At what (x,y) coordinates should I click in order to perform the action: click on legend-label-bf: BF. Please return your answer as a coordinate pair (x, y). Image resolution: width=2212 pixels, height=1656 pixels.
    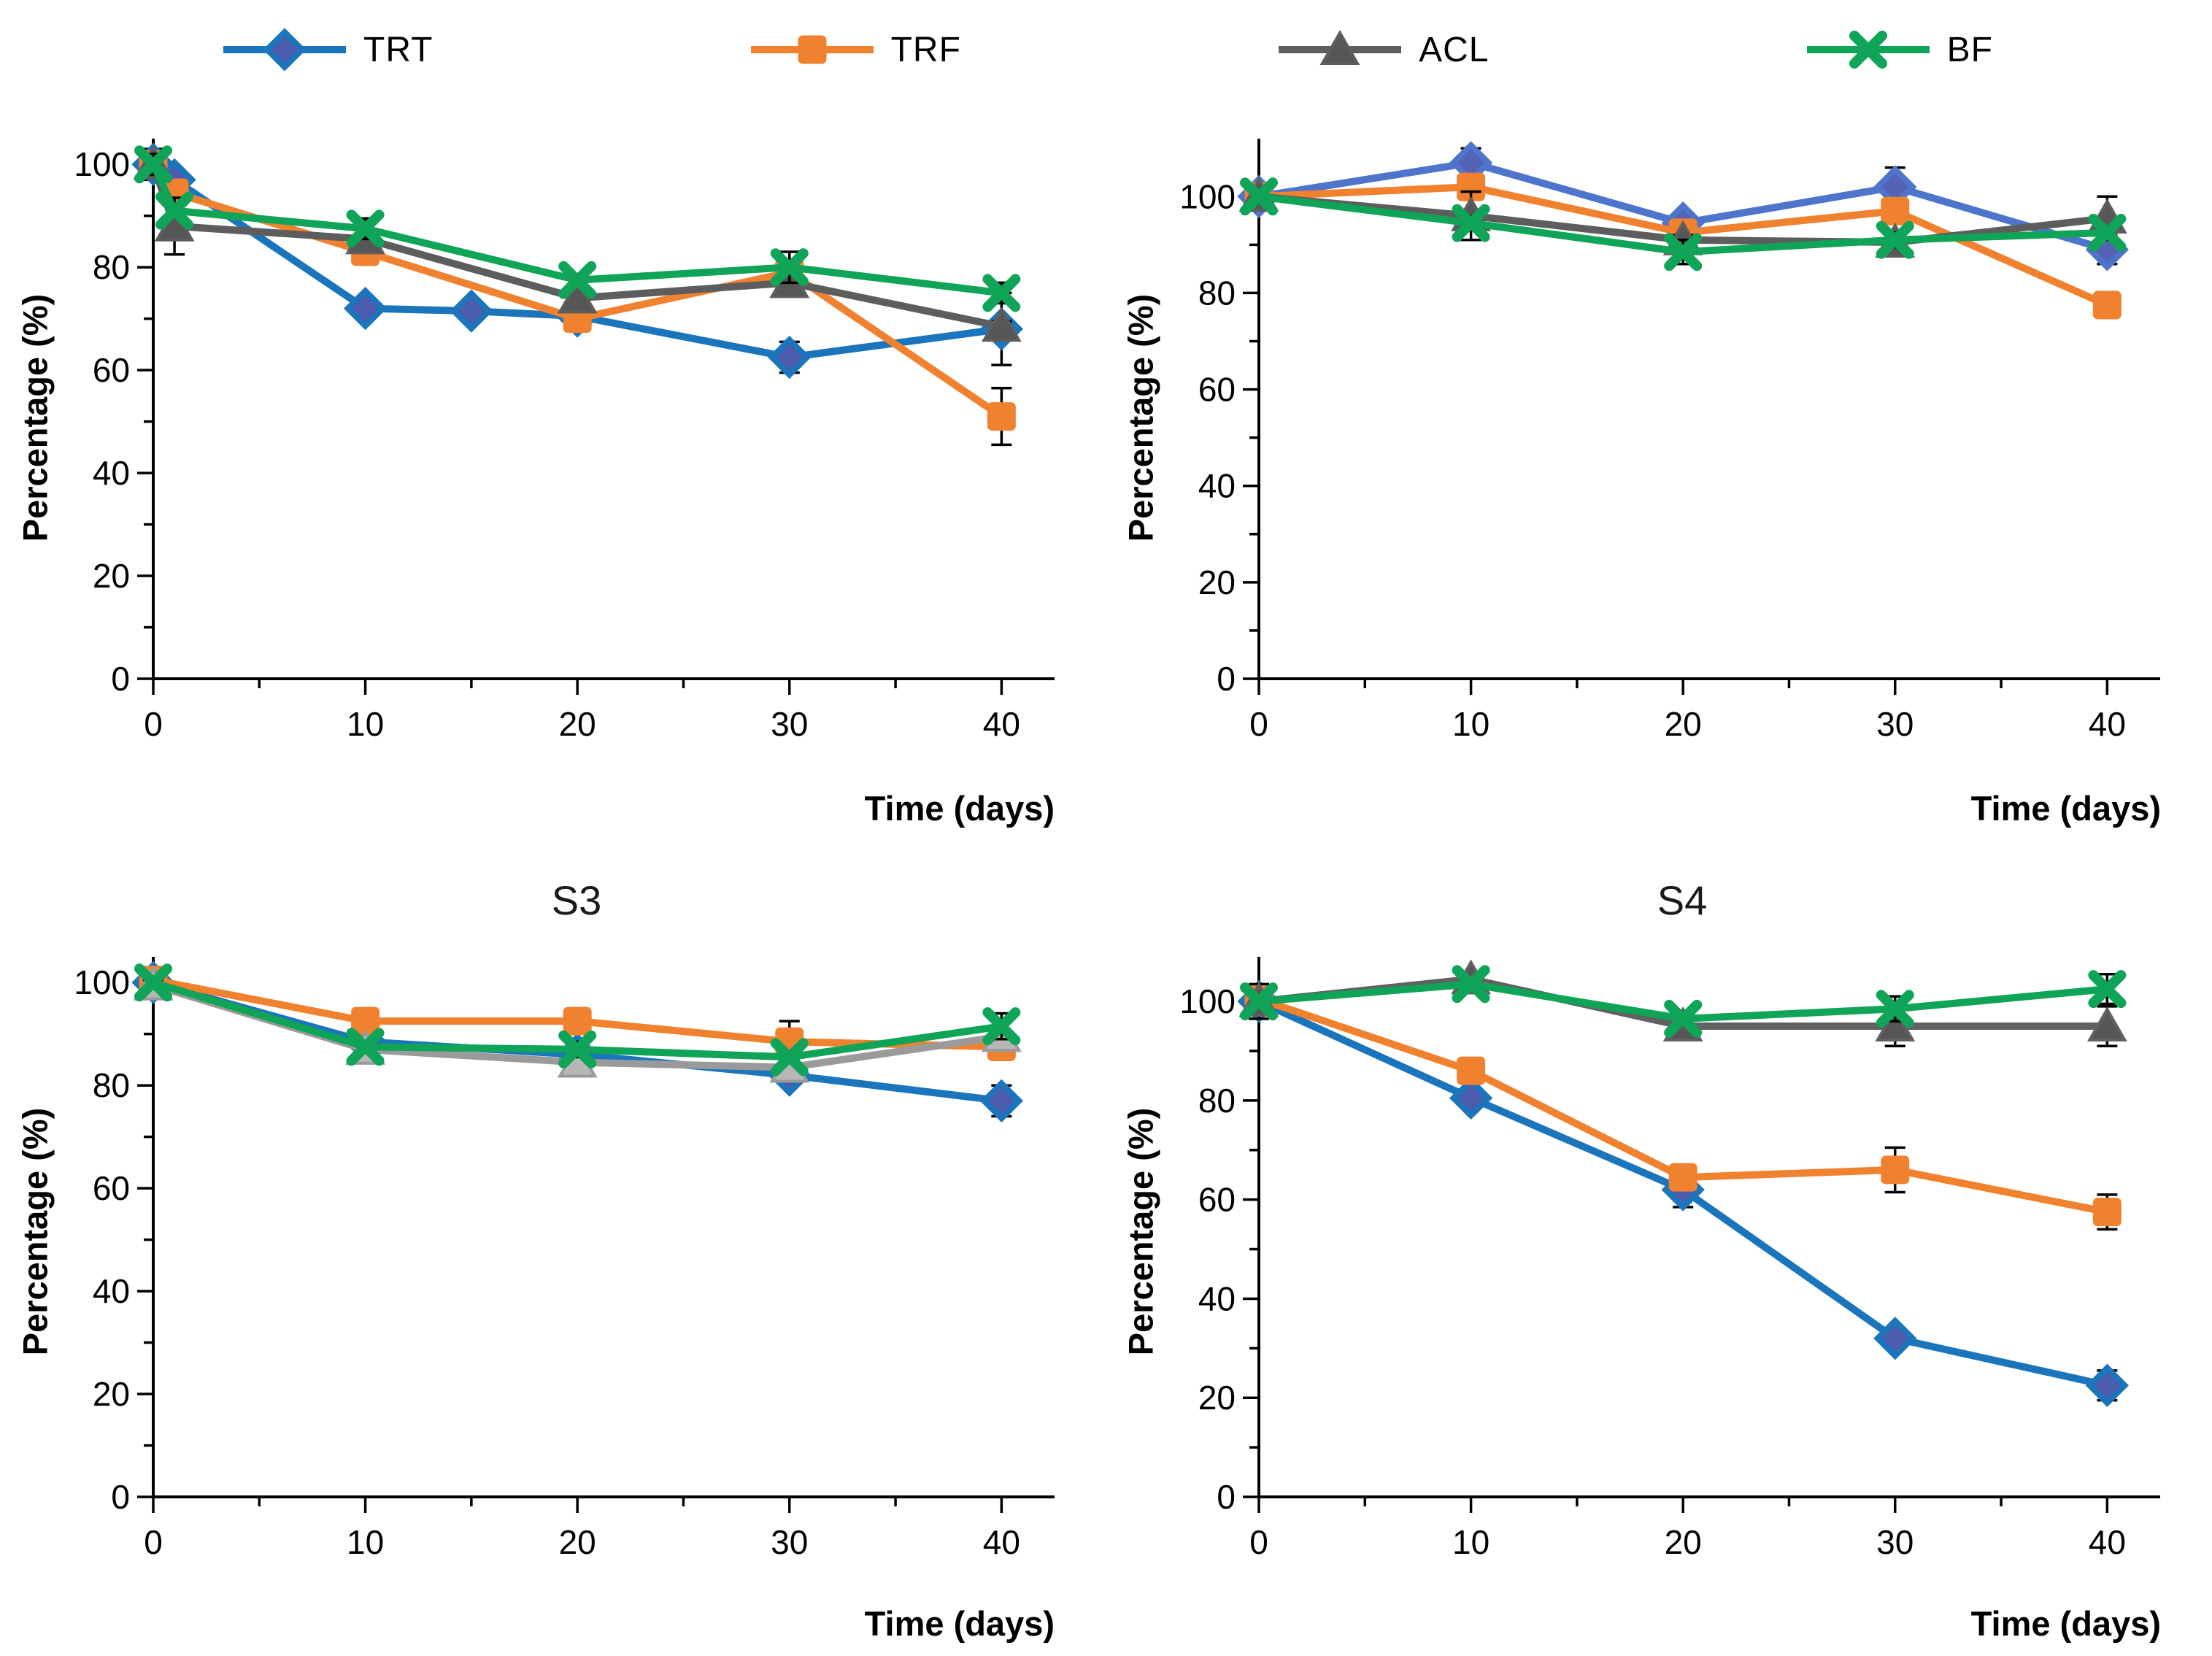
    Looking at the image, I should click on (1969, 49).